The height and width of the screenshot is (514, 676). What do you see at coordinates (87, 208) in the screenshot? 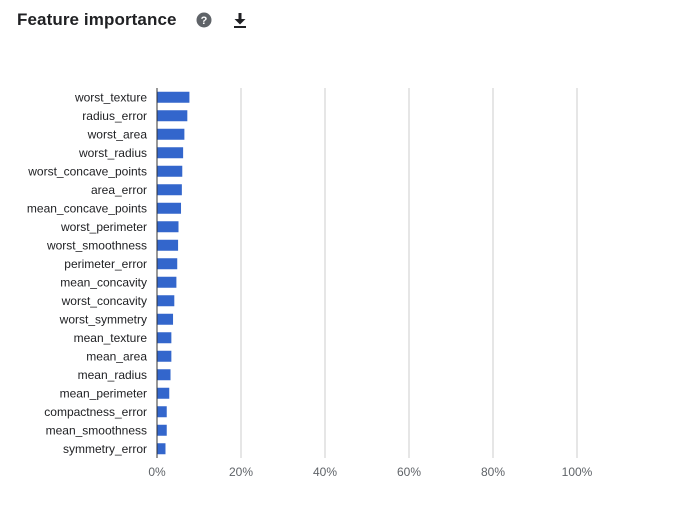
I see `category-label: mean_concave_points` at bounding box center [87, 208].